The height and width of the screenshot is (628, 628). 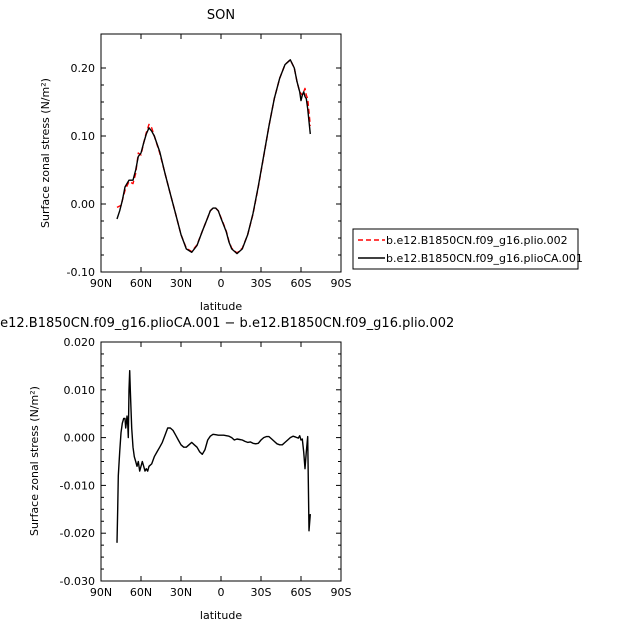 I want to click on legend-label-pliocA-001: b.e12.B1850CN.f09_g16.plioCA.001, so click(x=484, y=258).